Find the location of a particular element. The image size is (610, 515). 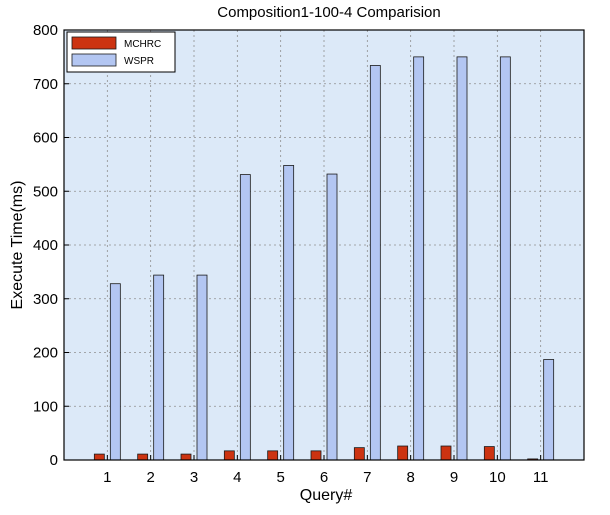

x-tick-label: 2 is located at coordinates (150, 477).